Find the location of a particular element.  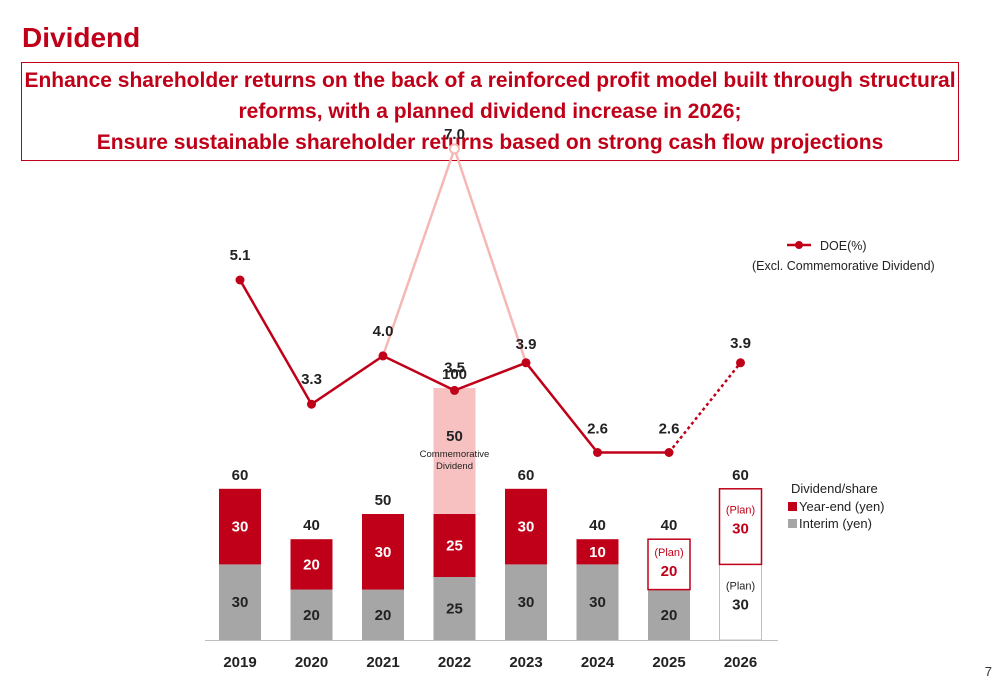

label-total-2022: 100 is located at coordinates (454, 374).